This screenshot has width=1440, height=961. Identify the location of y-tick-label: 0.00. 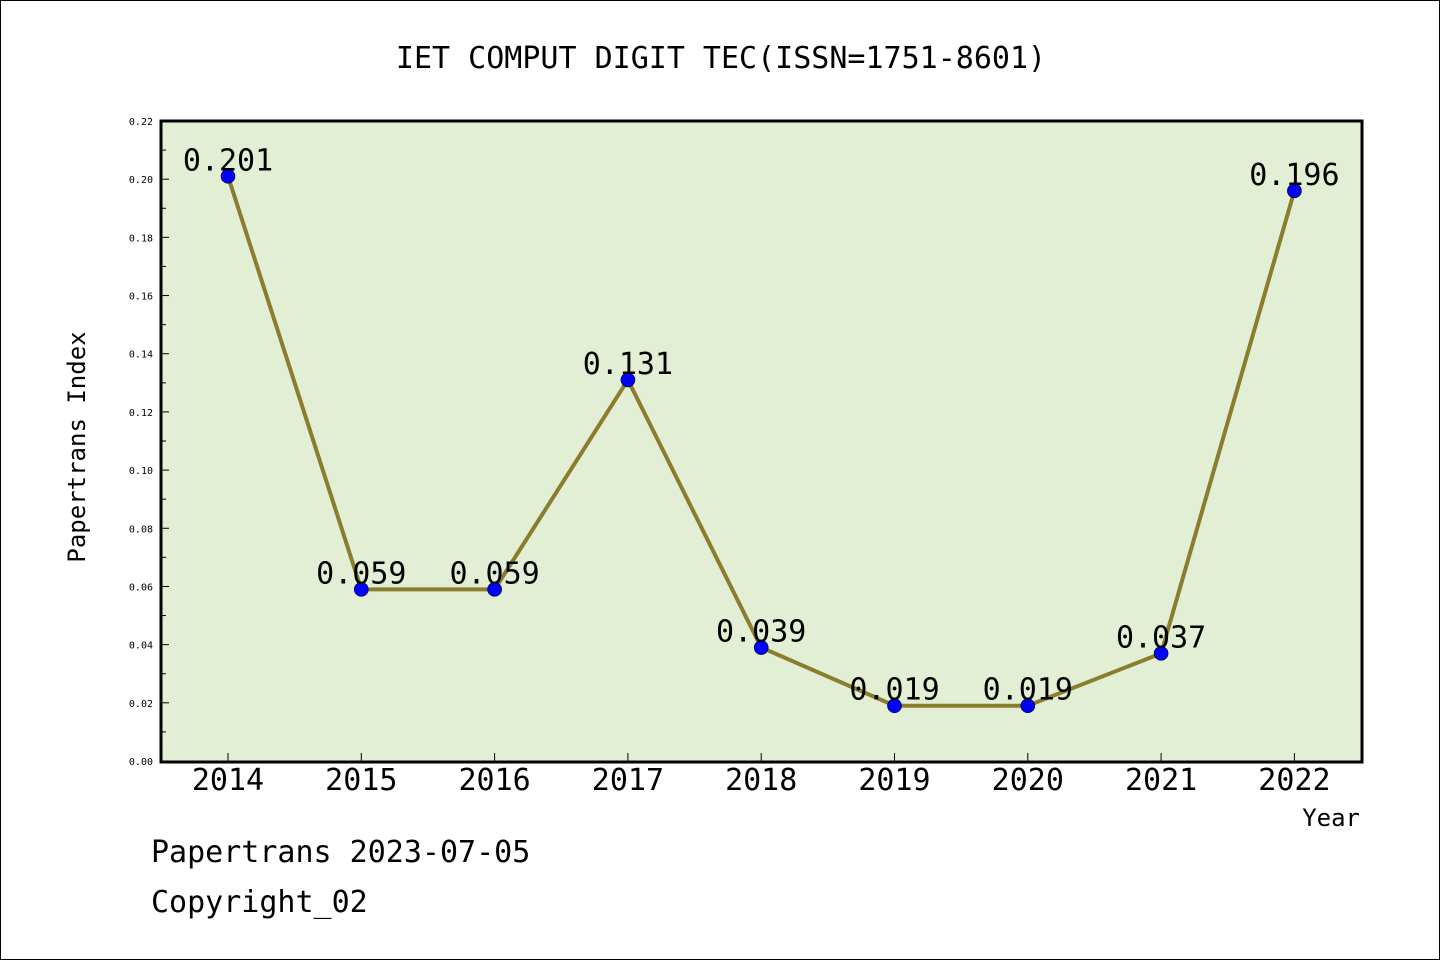
(141, 762).